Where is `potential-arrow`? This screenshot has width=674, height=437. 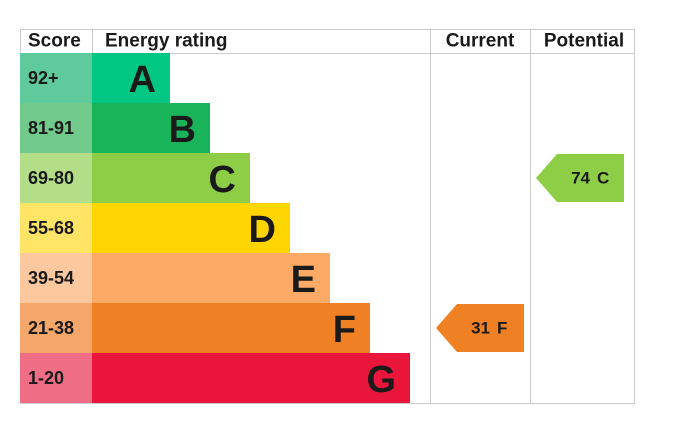
potential-arrow is located at coordinates (580, 178).